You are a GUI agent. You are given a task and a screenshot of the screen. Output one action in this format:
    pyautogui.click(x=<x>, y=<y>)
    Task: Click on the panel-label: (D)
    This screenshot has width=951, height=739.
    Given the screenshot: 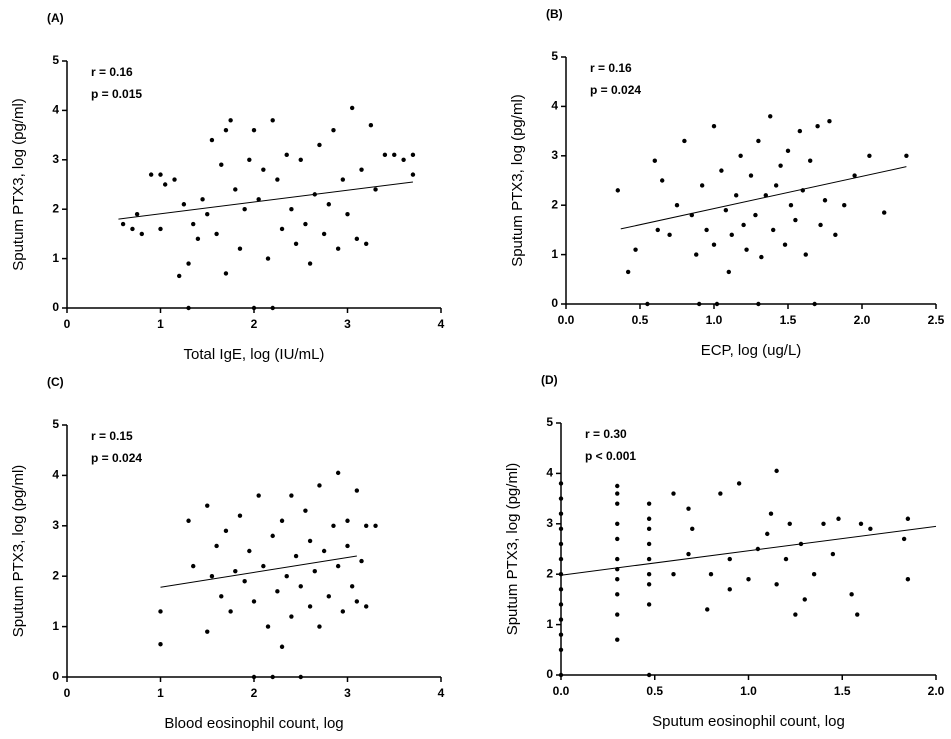 What is the action you would take?
    pyautogui.click(x=549, y=380)
    